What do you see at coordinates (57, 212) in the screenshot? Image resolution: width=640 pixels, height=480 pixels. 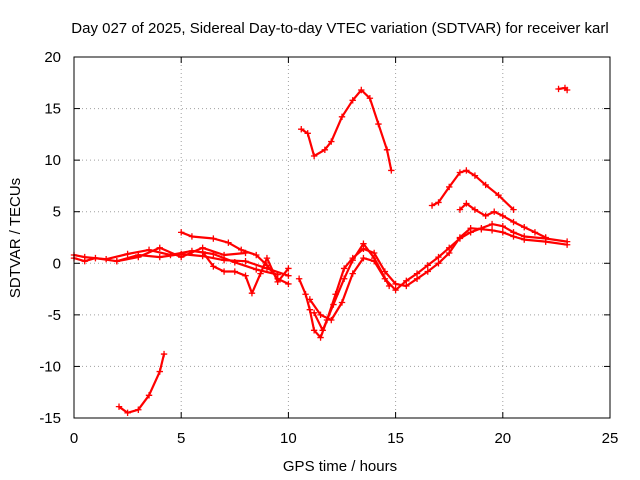 I see `y-tick-label: 5` at bounding box center [57, 212].